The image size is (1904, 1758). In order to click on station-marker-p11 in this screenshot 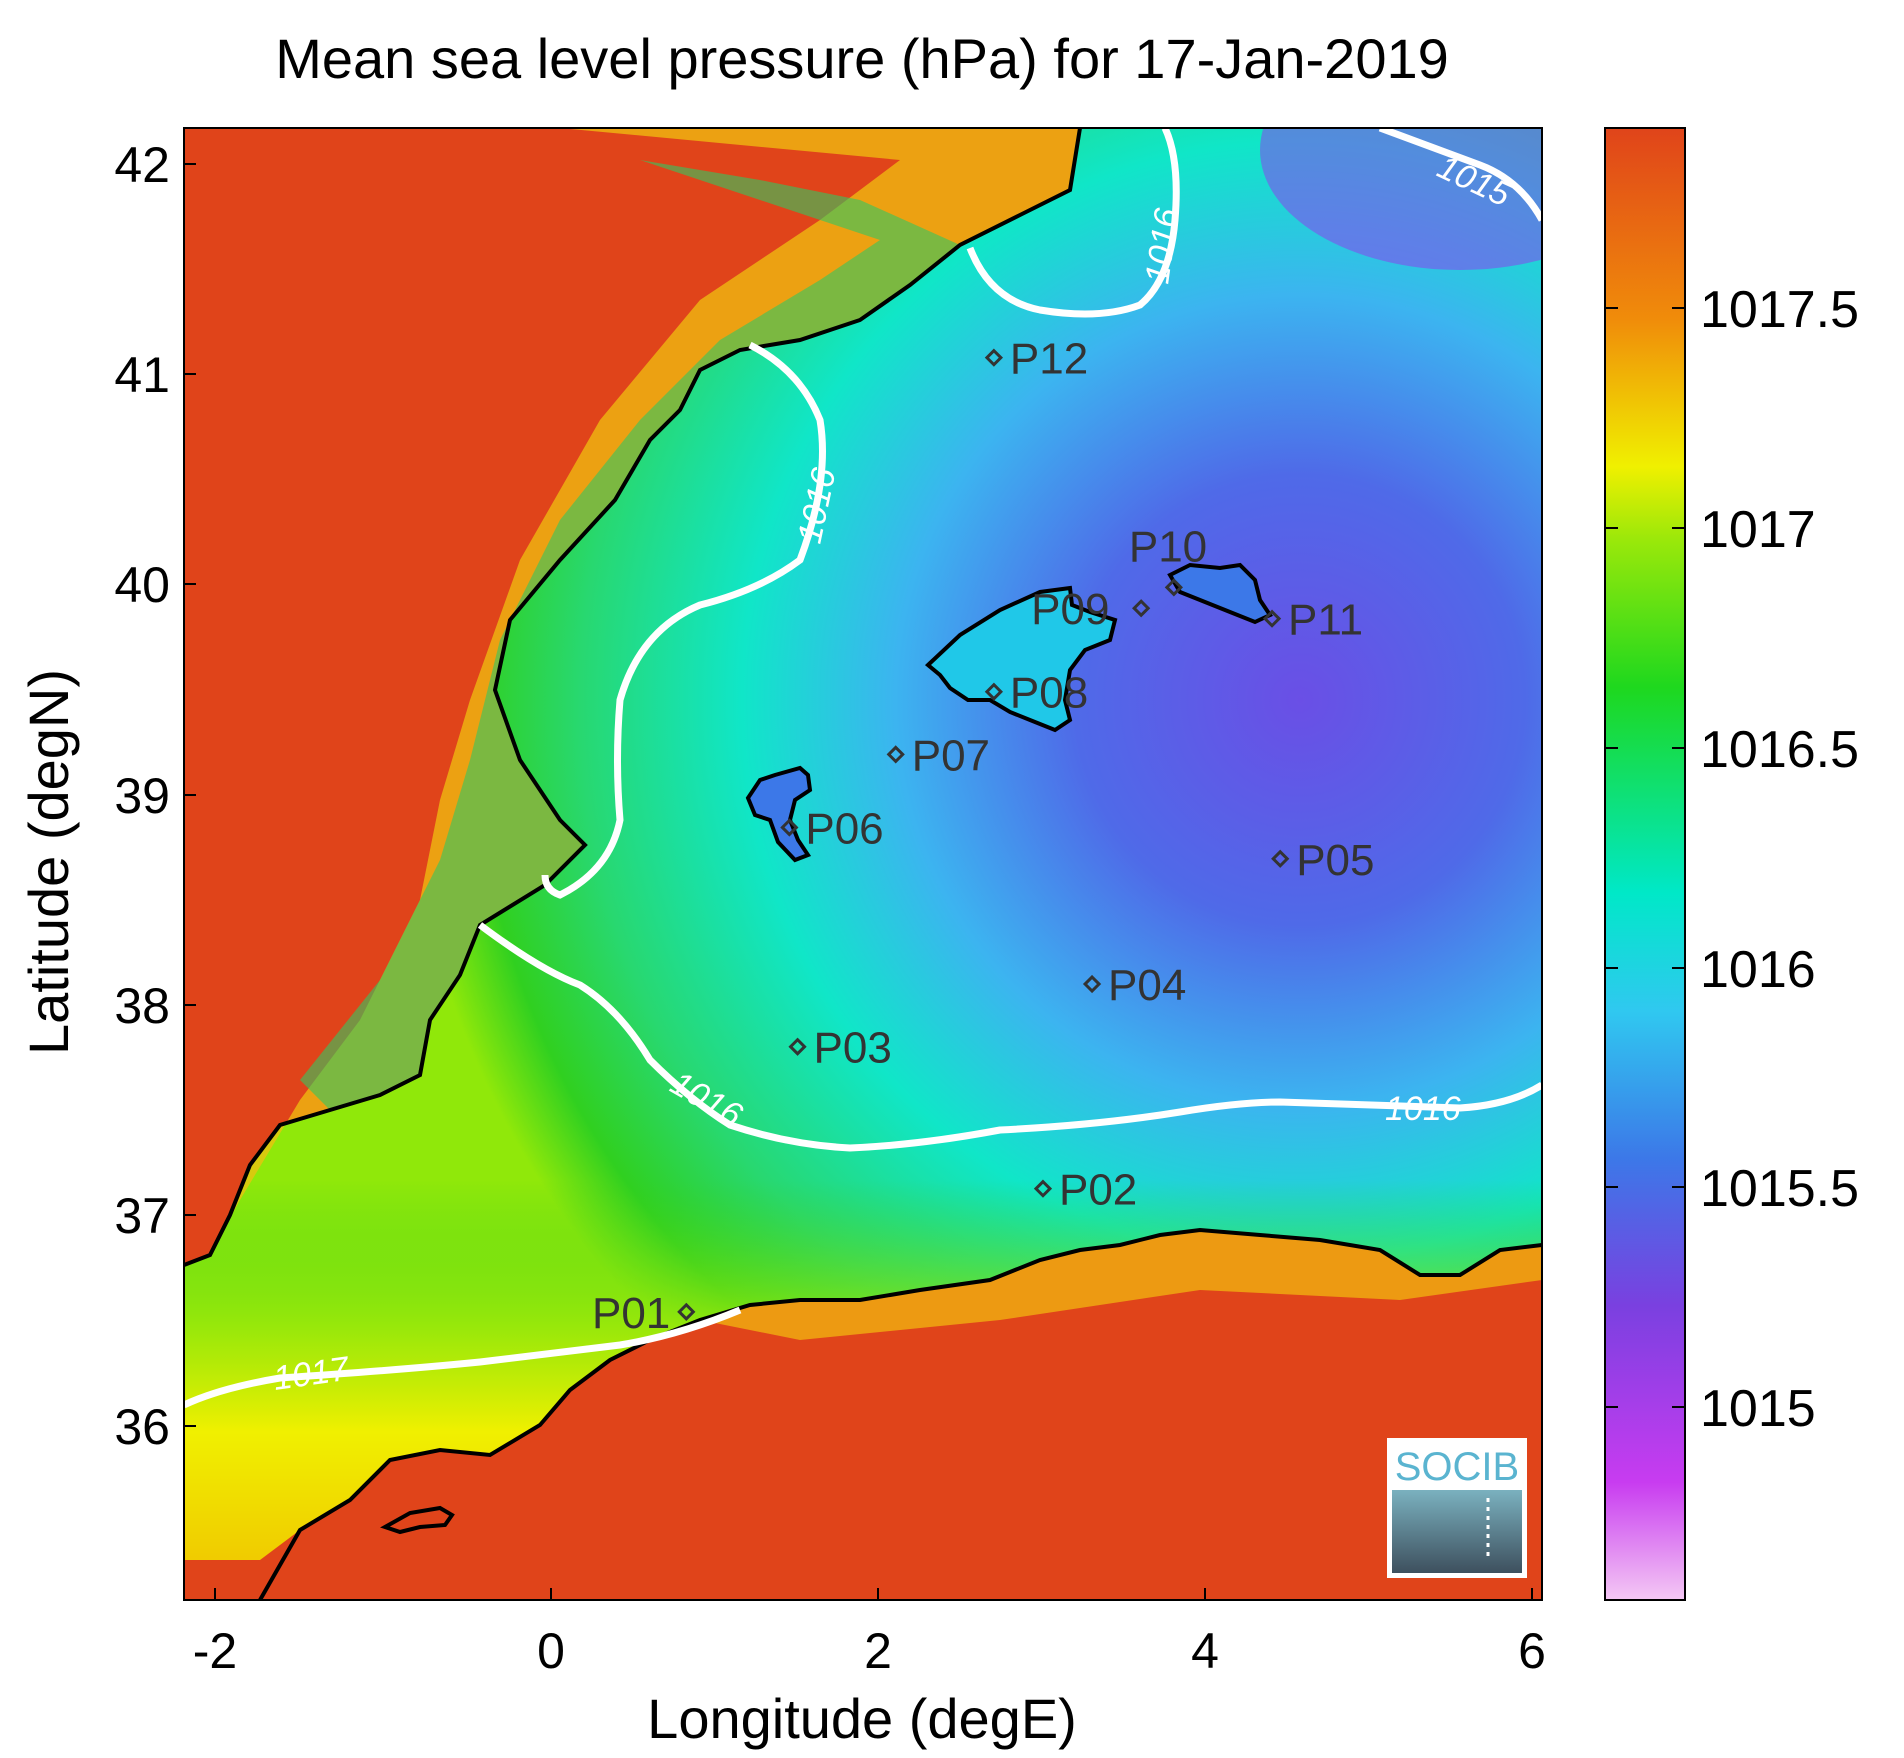, I will do `click(1272, 618)`.